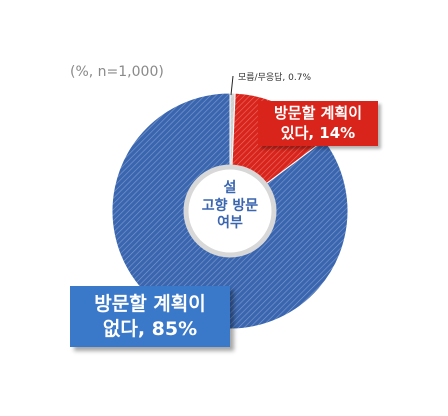 This screenshot has width=448, height=416. I want to click on data-label: 모름/무응답, 0.7%, so click(275, 78).